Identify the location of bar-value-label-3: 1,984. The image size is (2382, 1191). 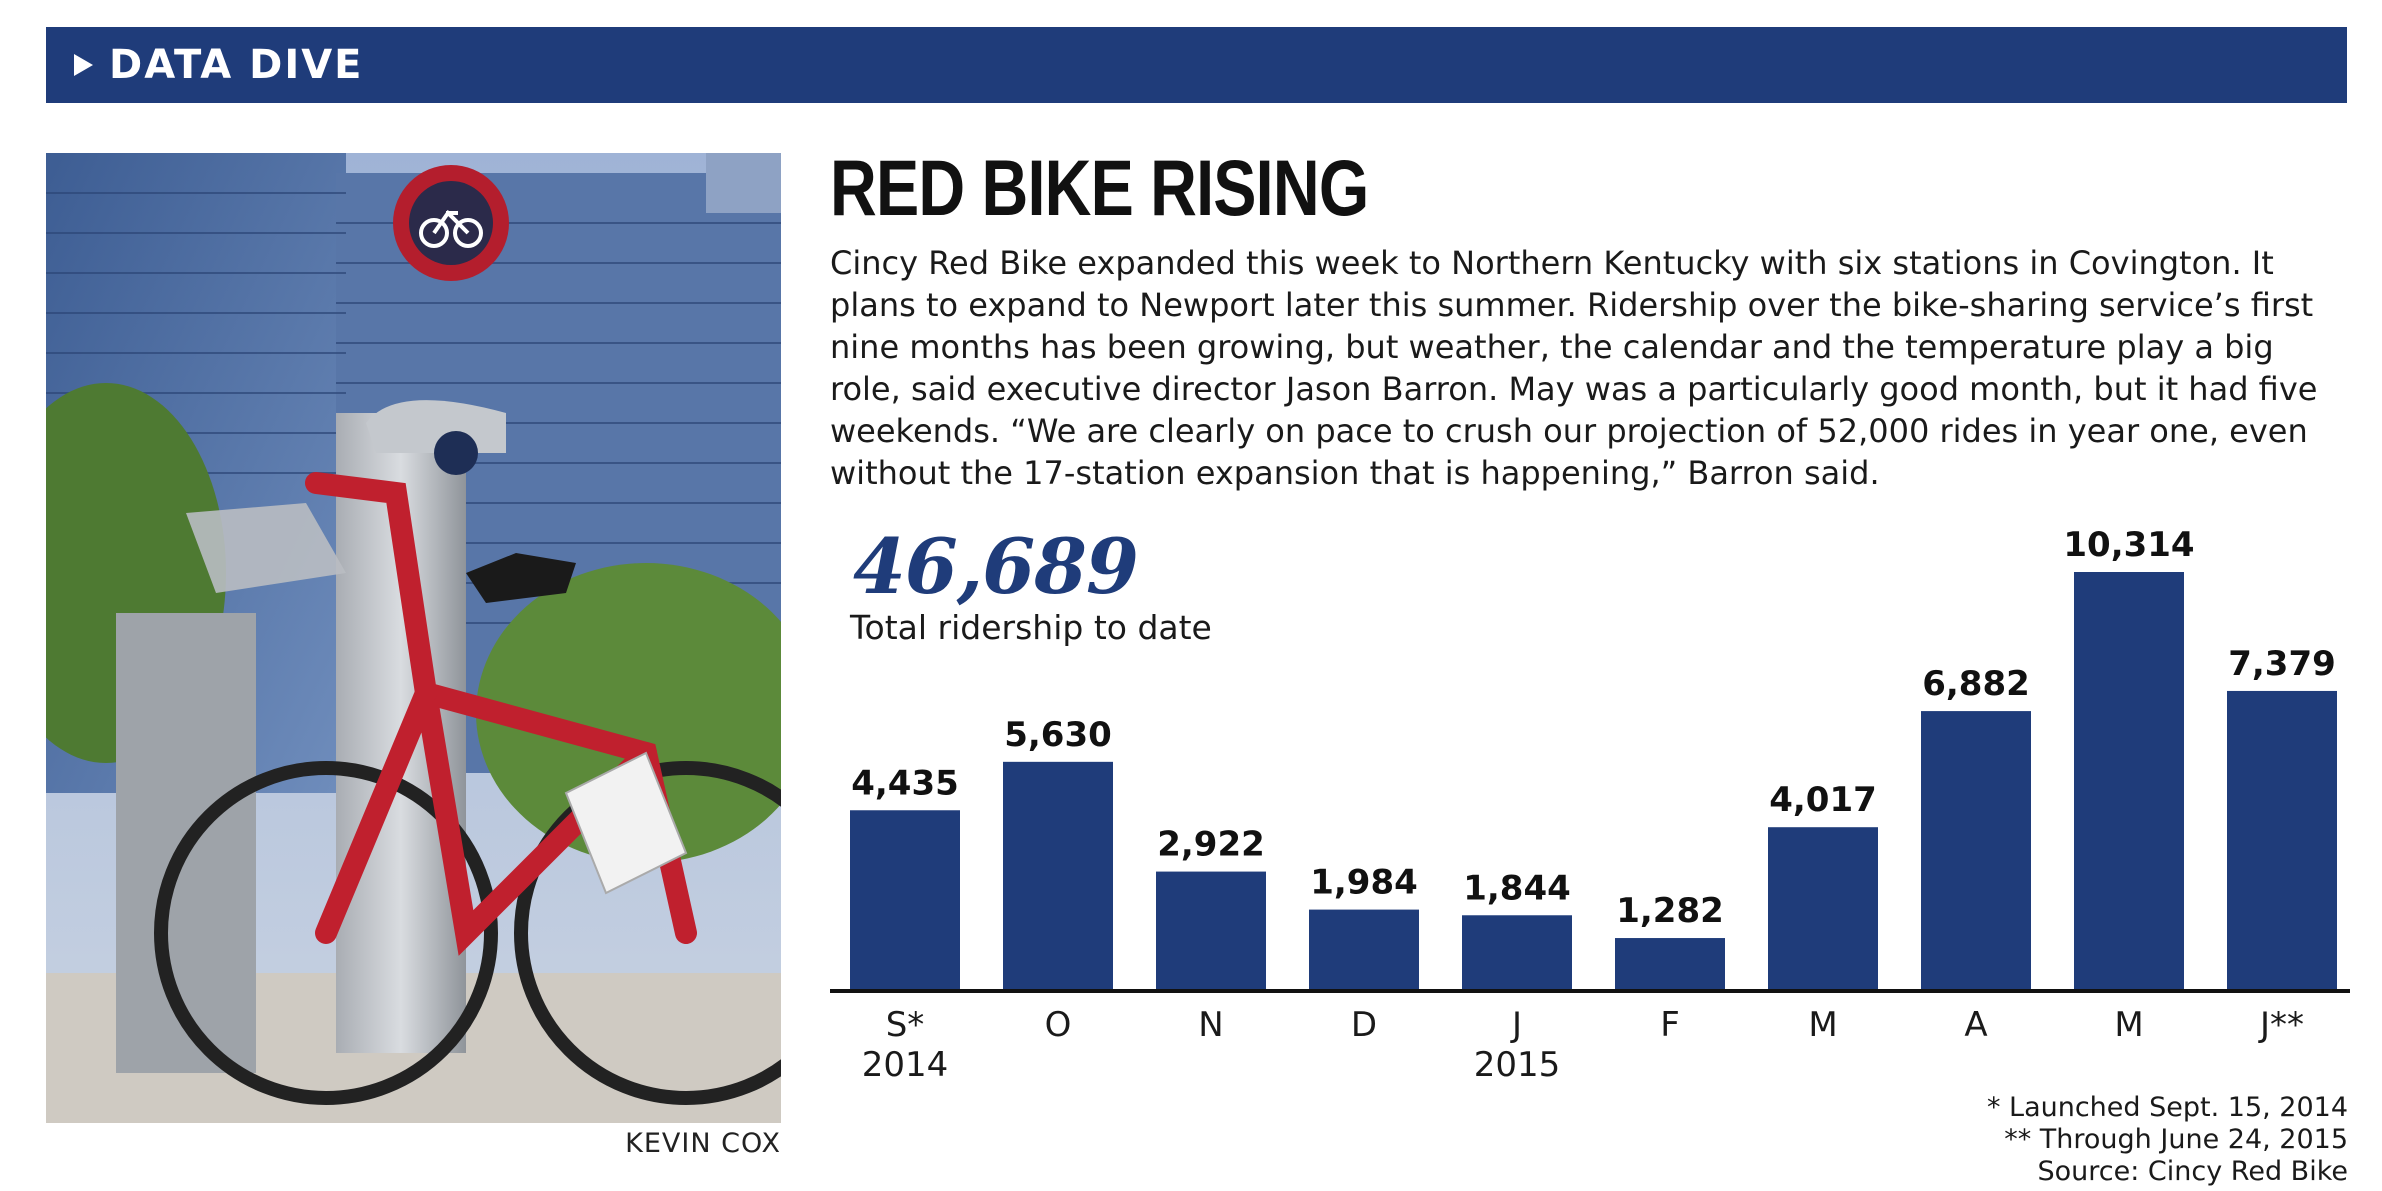
(1364, 883).